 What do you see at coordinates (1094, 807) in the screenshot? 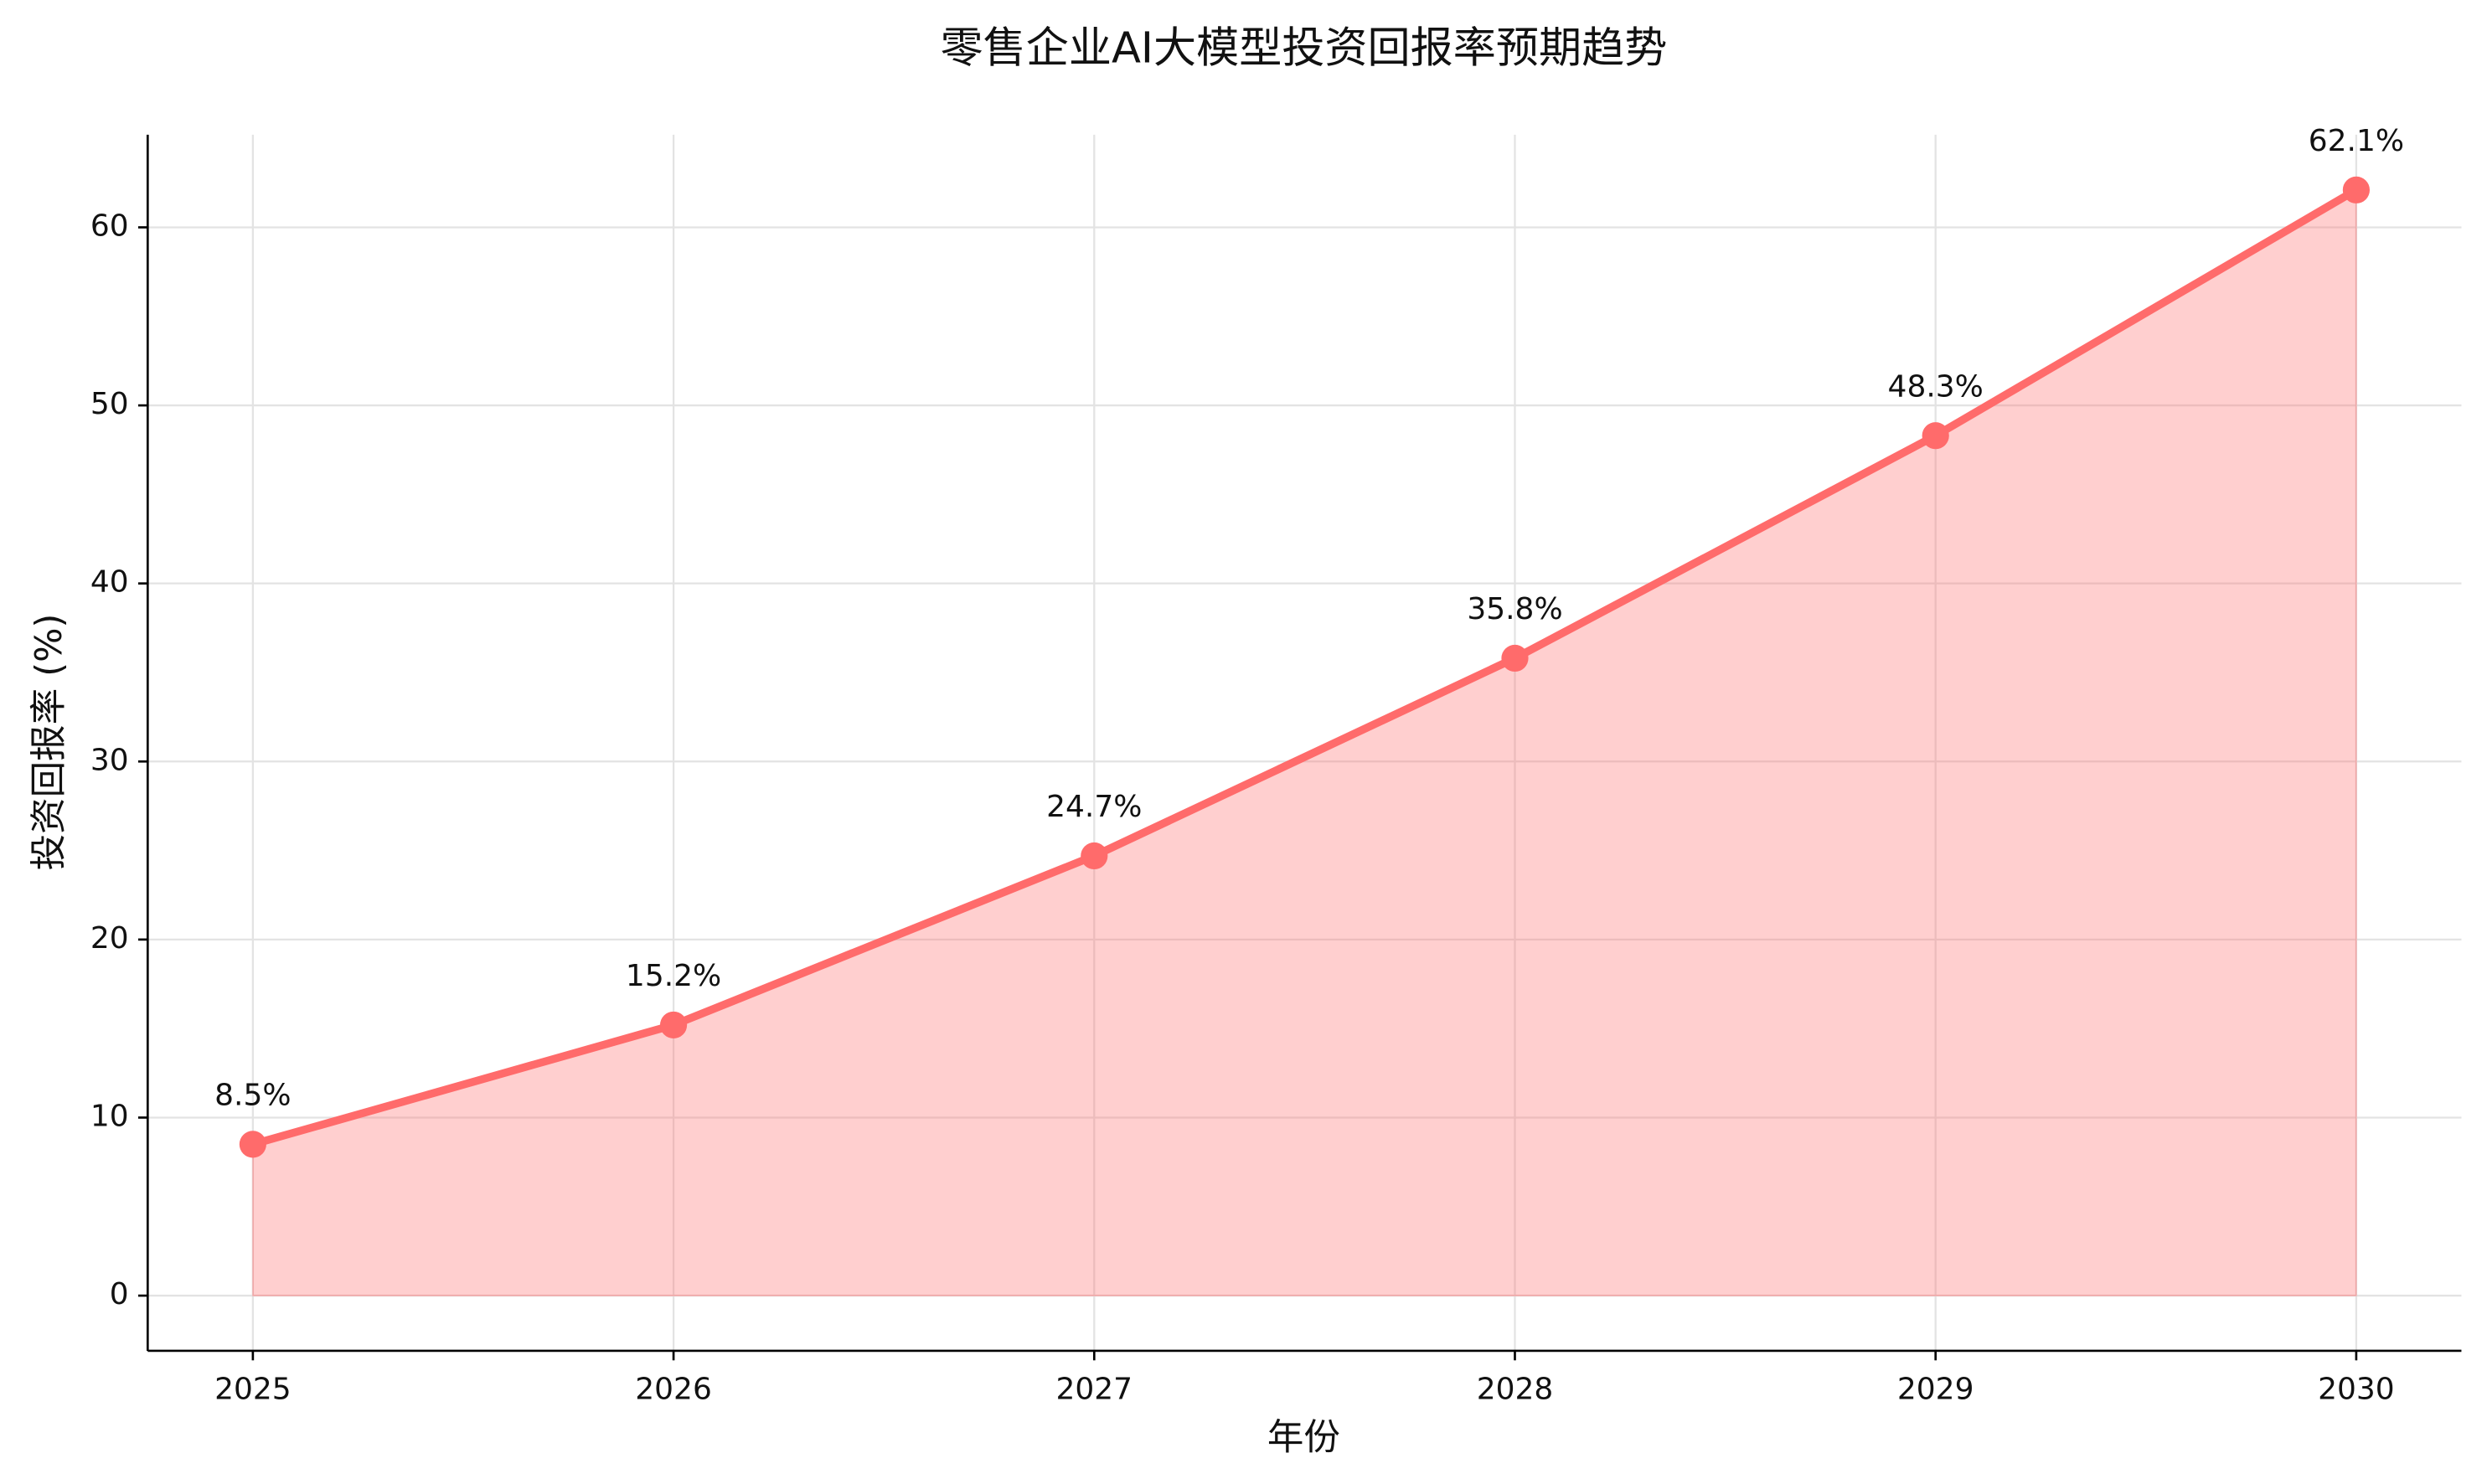
I see `data-label: 24.7%` at bounding box center [1094, 807].